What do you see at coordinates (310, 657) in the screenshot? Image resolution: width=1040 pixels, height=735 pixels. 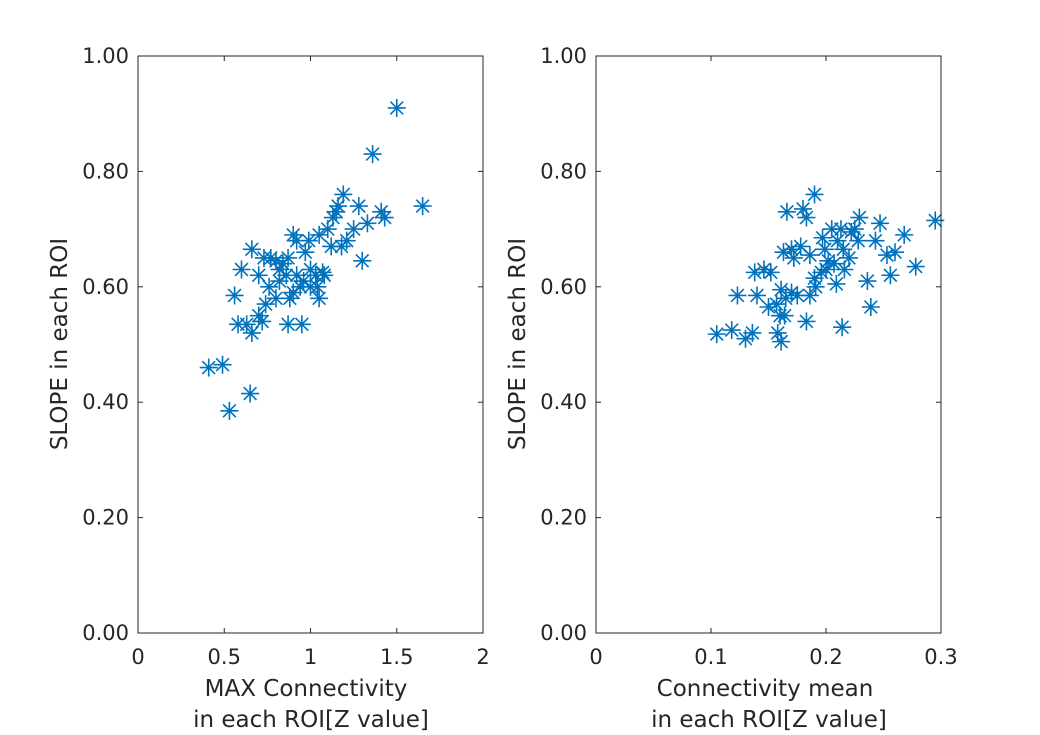 I see `x-tick-label: 1` at bounding box center [310, 657].